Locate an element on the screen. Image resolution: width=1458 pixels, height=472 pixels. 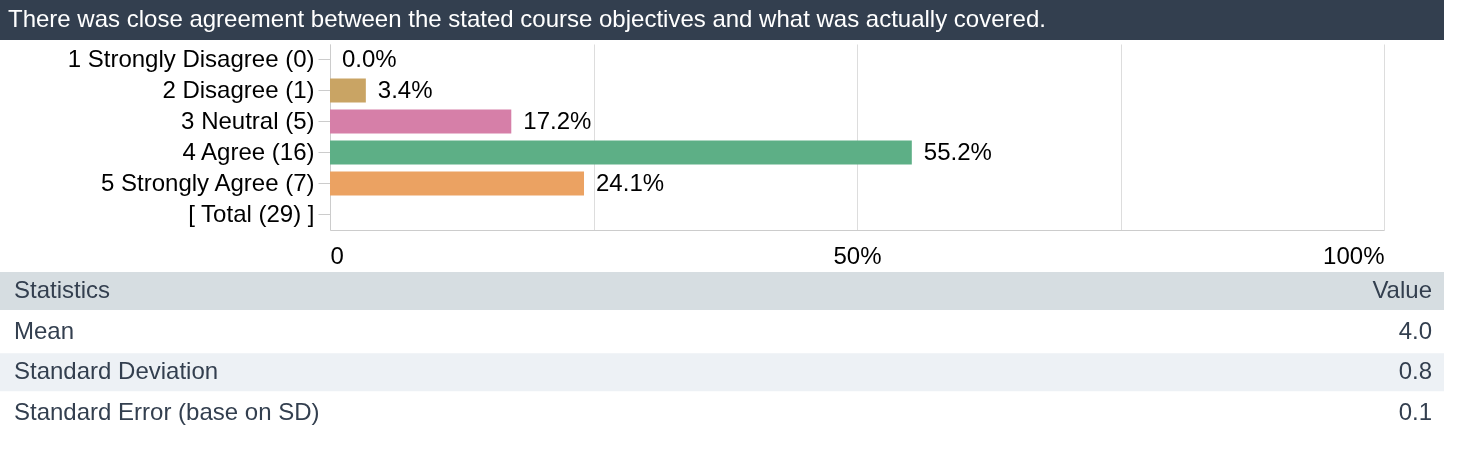
text: Standard Deviation is located at coordinates (116, 371).